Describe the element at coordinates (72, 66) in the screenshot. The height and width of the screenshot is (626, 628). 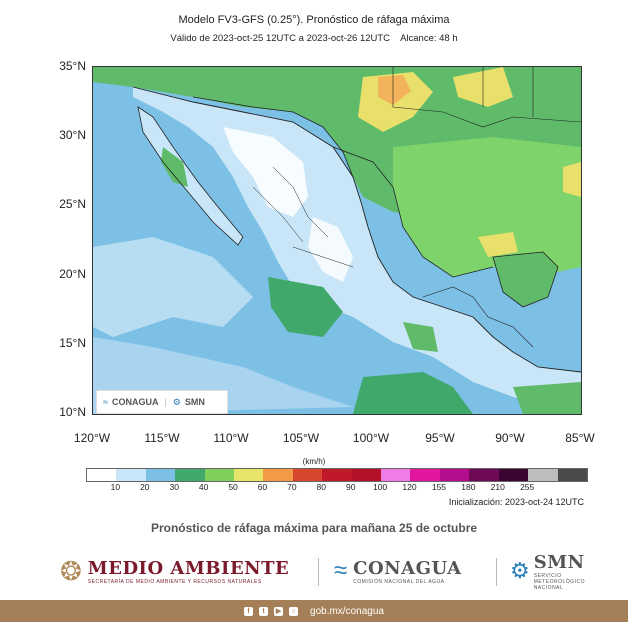
I see `lat-label-35: 35°N` at that location.